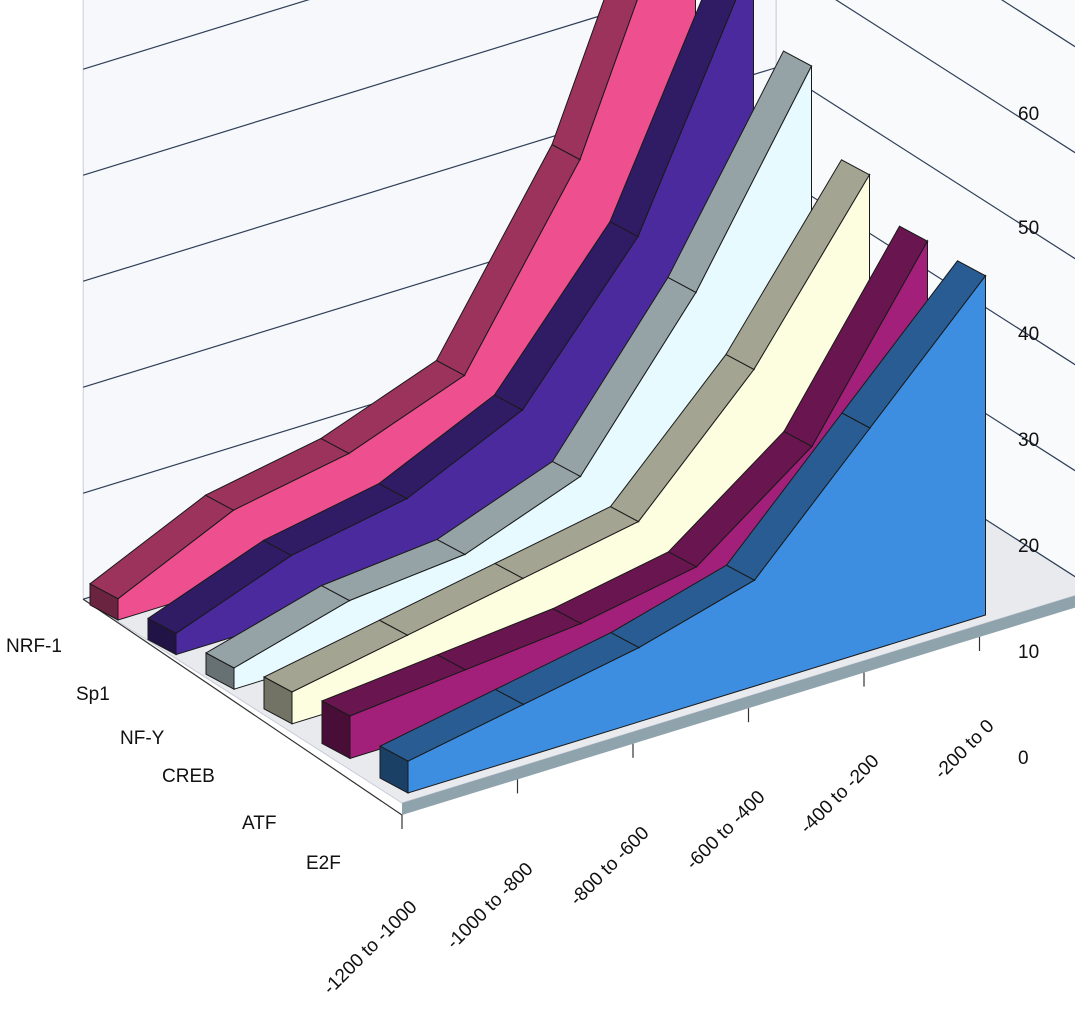  What do you see at coordinates (839, 794) in the screenshot?
I see `category-label: -400 to -200` at bounding box center [839, 794].